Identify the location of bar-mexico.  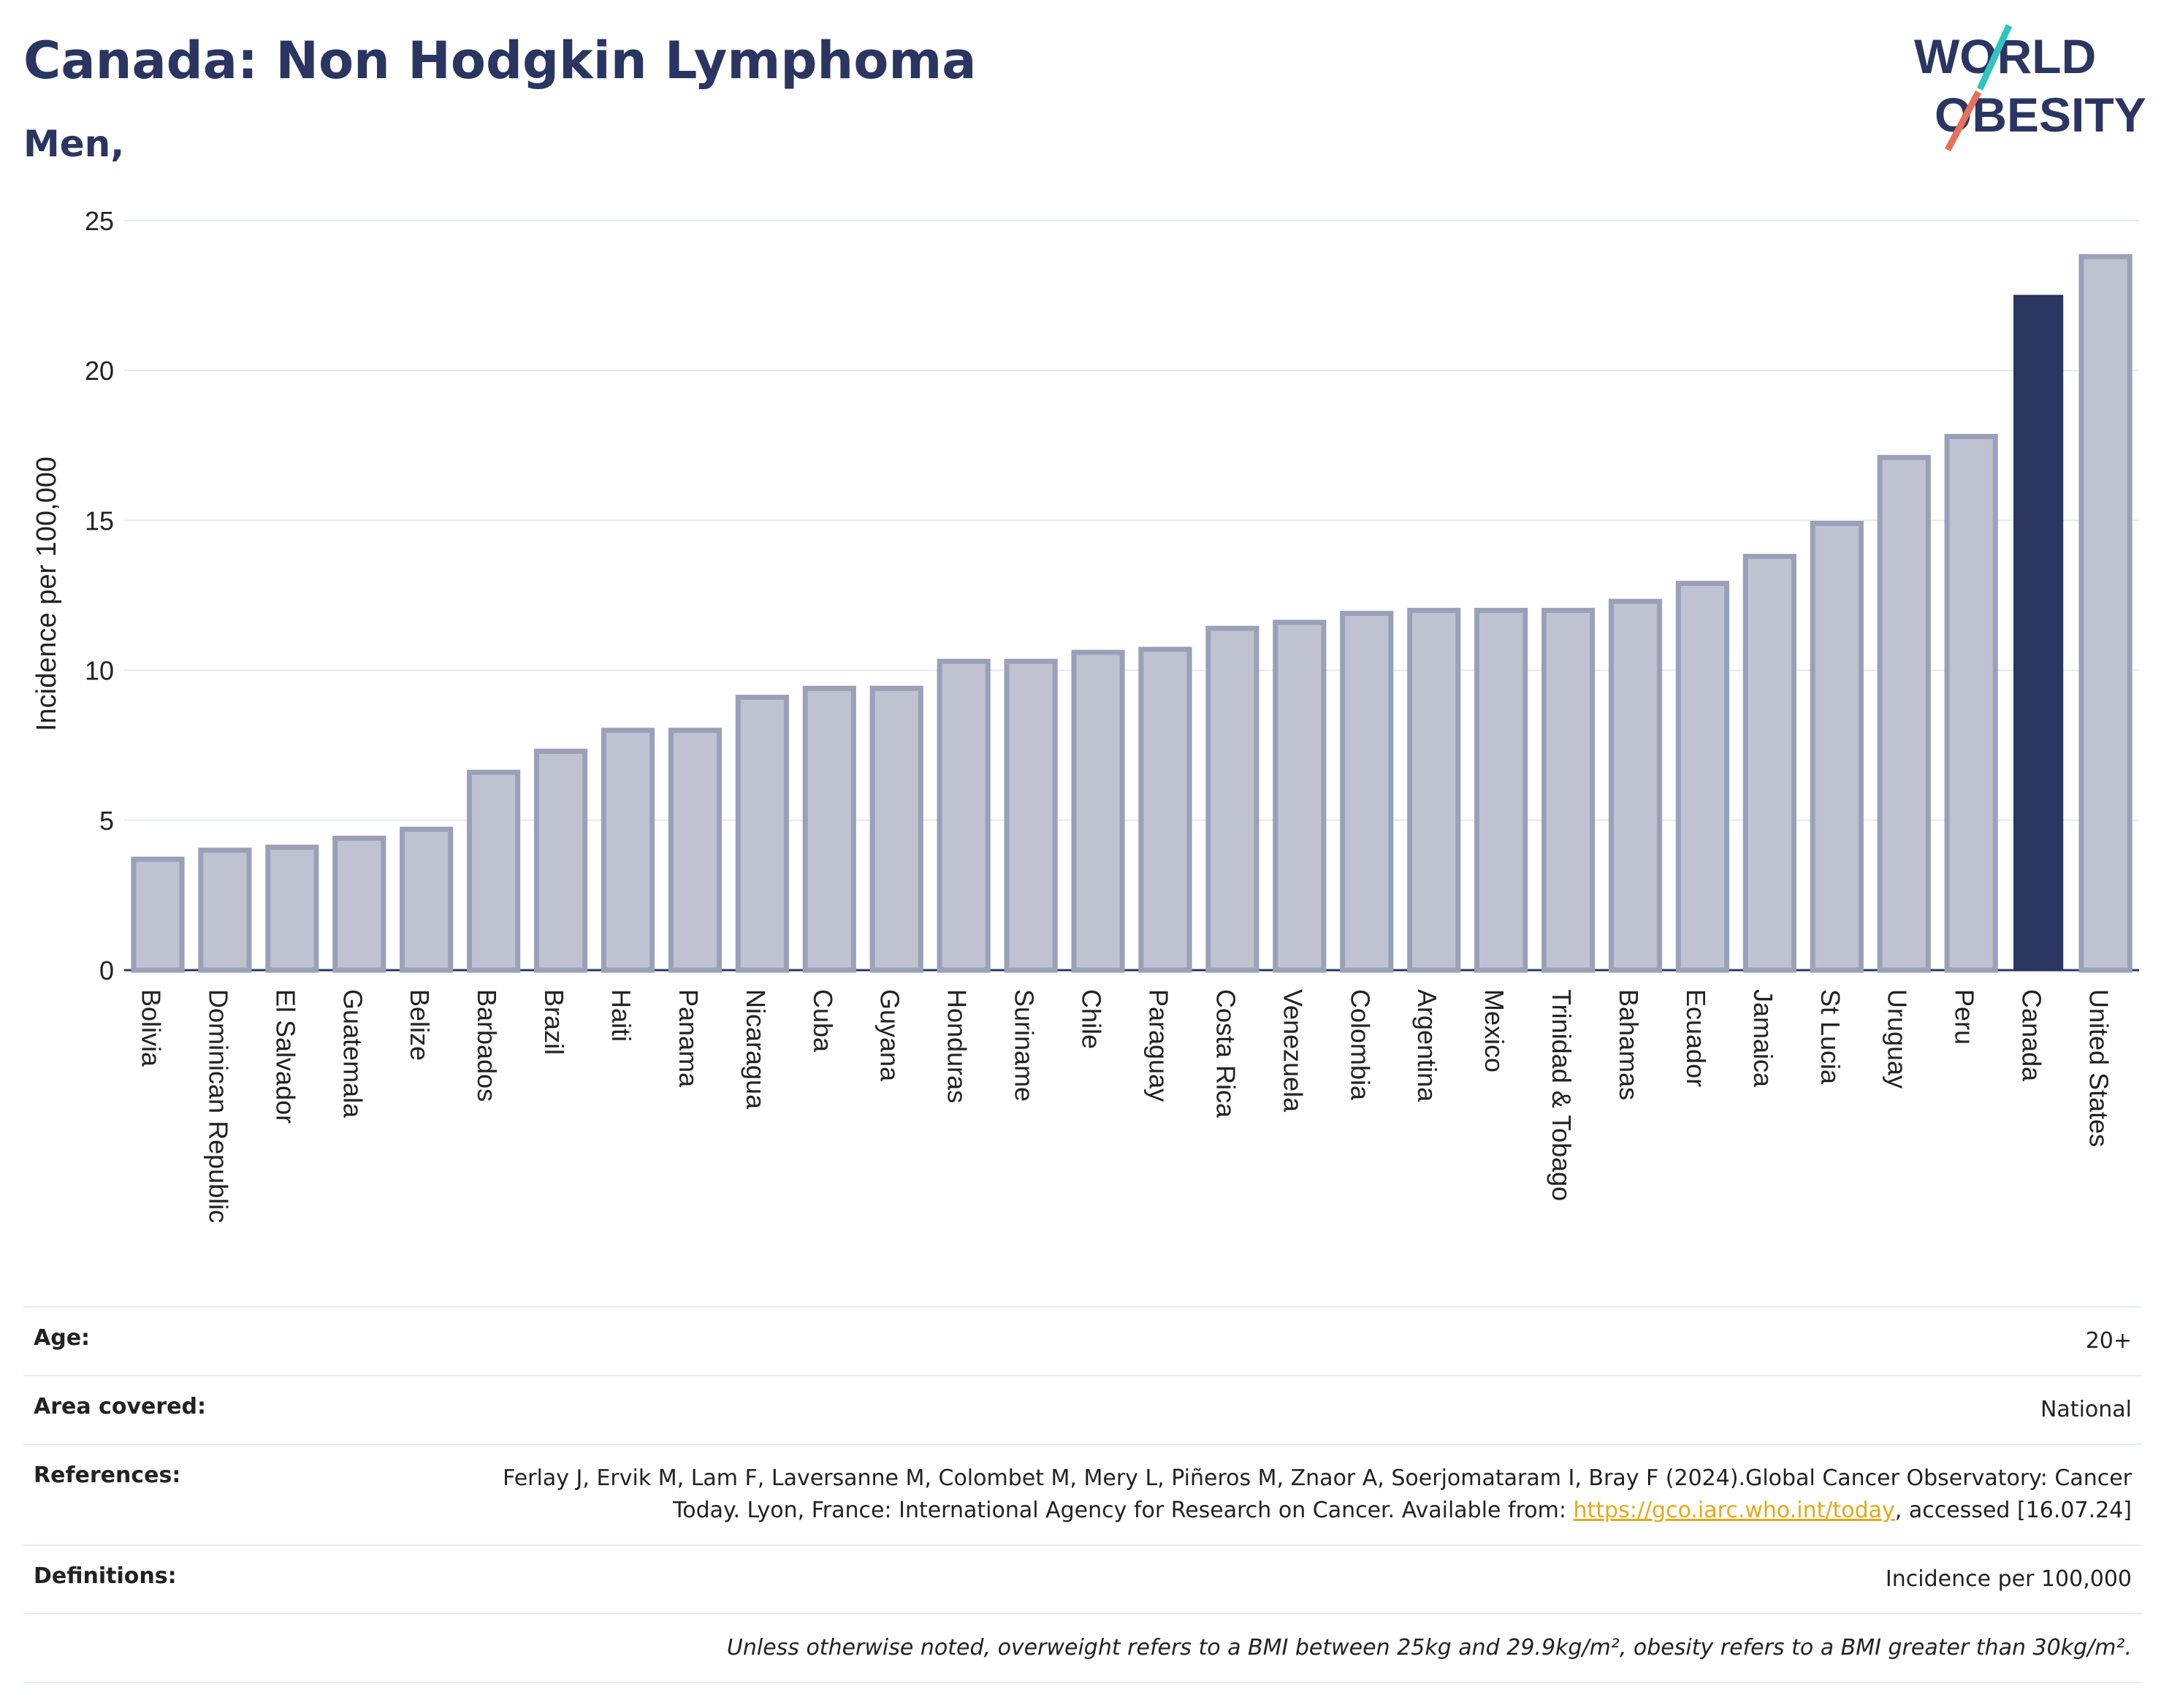
(1501, 790).